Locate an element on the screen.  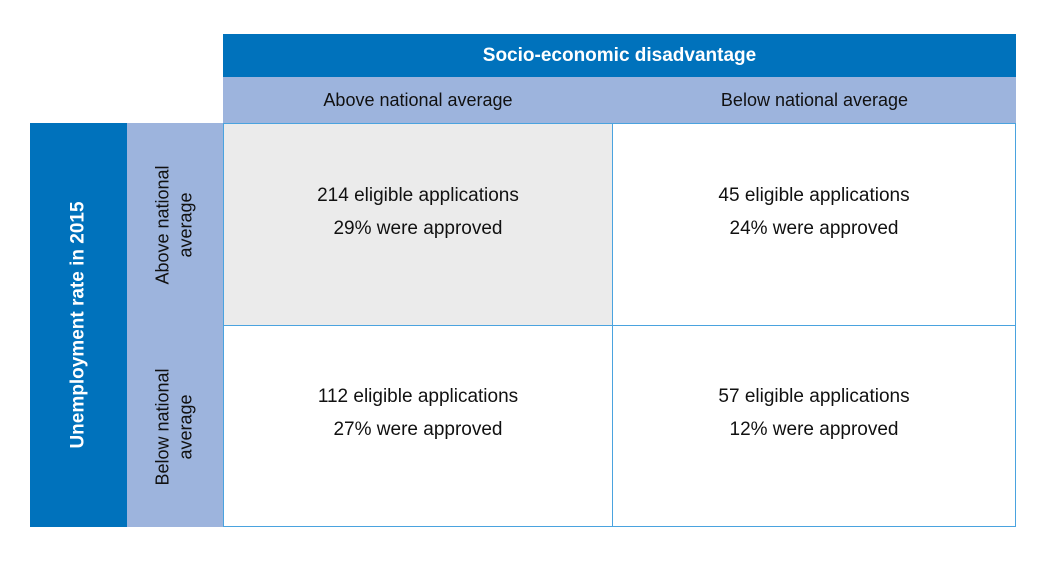
row-header-above-label: Above national average is located at coordinates (175, 224).